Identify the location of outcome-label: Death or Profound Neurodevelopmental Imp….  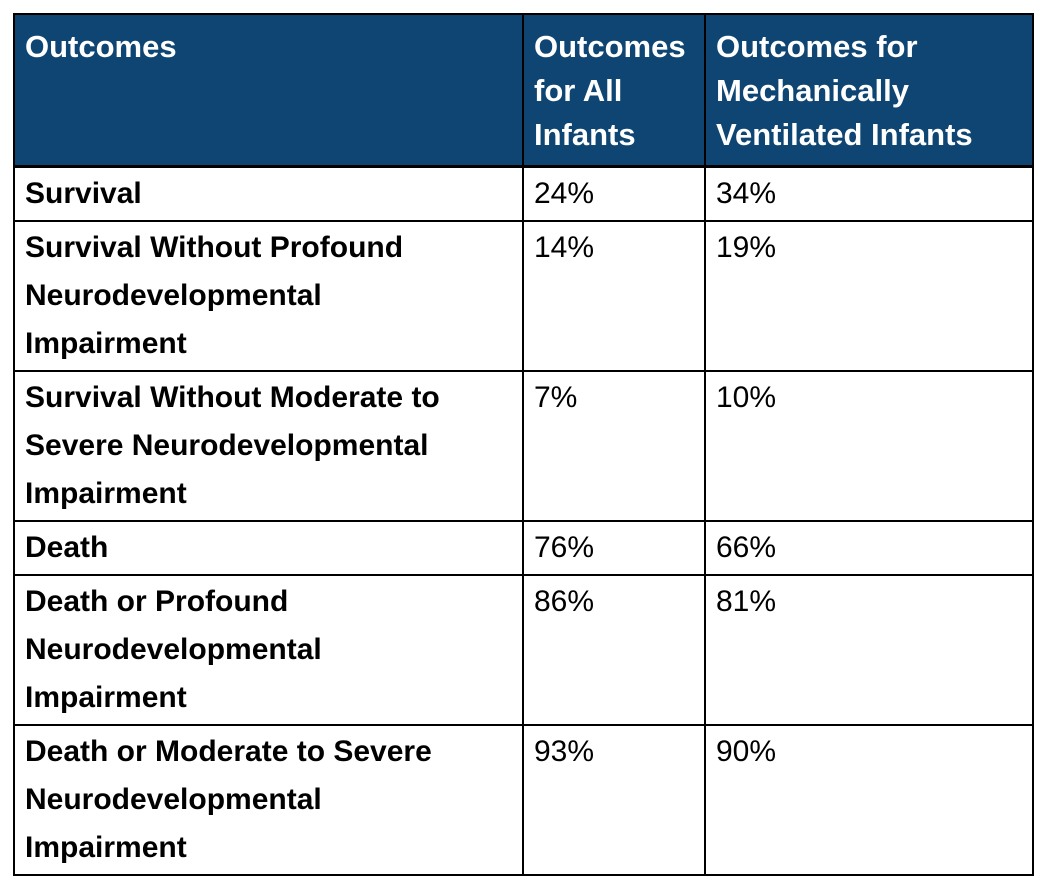
(268, 650).